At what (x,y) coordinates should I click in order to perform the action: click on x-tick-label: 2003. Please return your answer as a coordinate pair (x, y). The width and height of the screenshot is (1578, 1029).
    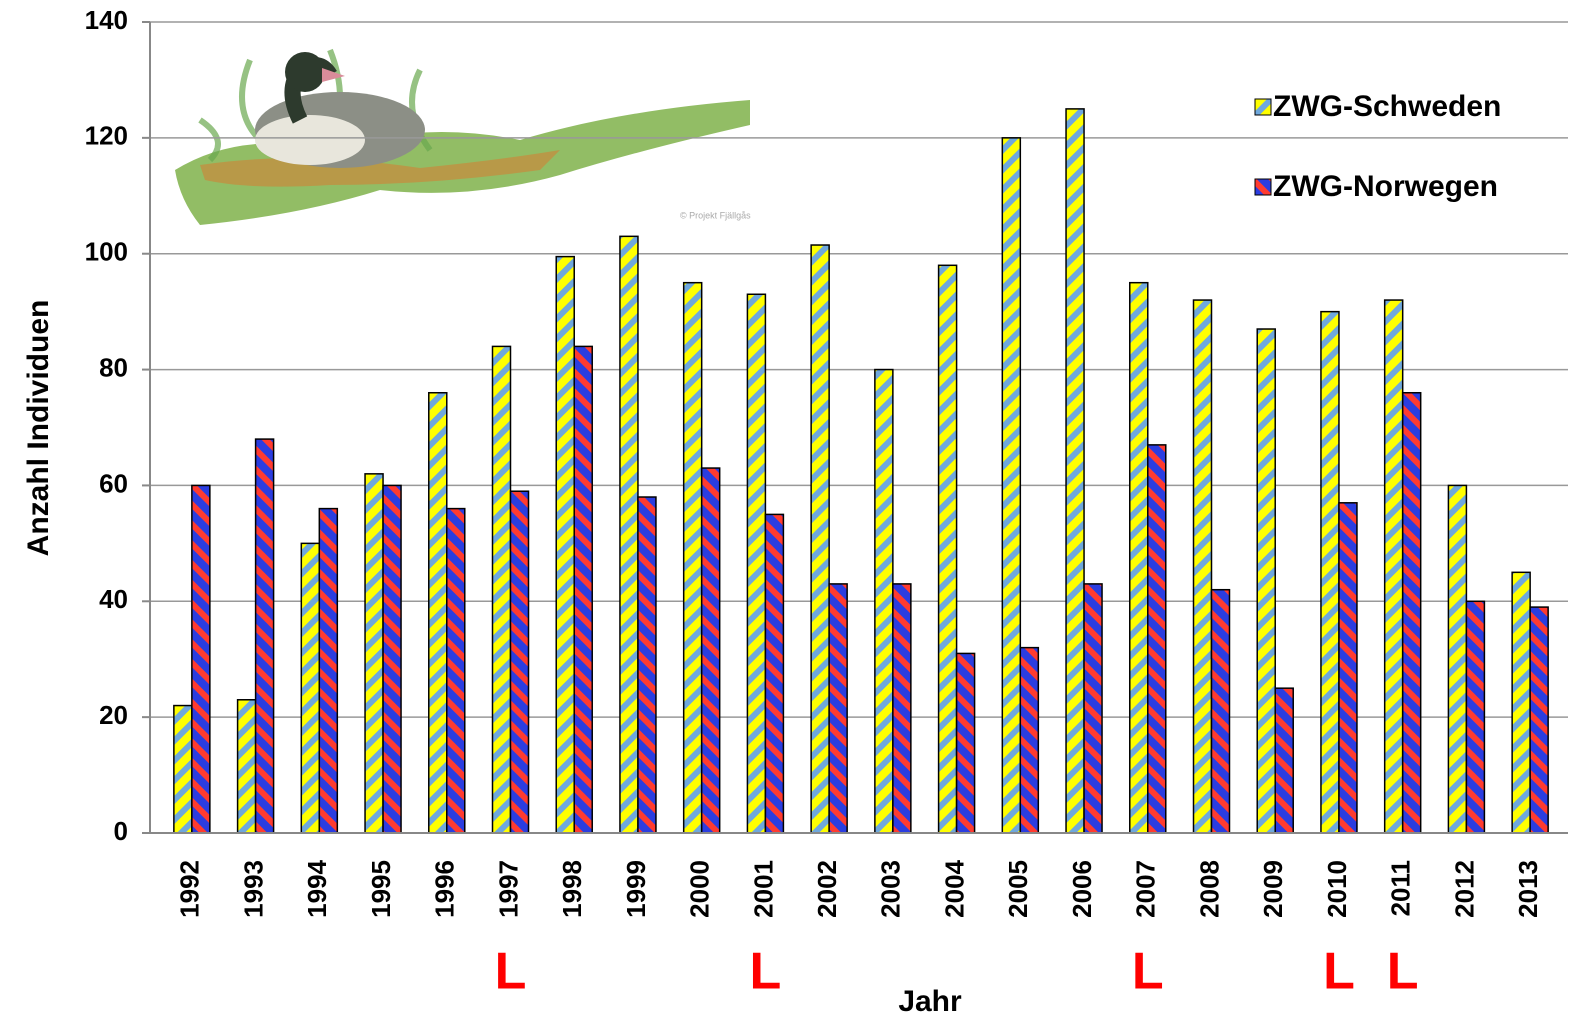
    Looking at the image, I should click on (891, 889).